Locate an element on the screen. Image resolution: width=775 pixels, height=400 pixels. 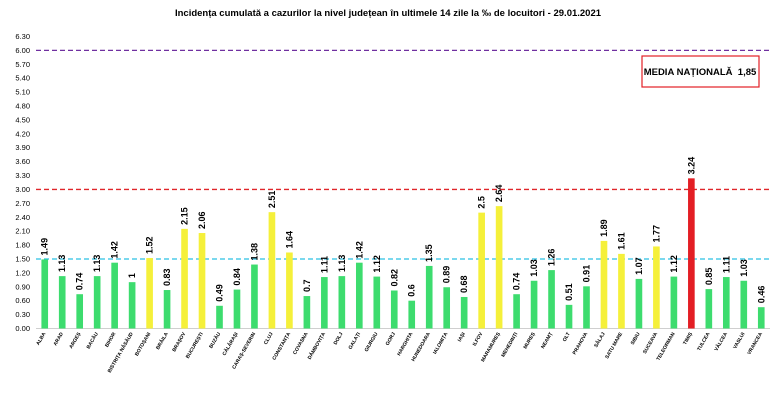
y-tick-label: 1.20 is located at coordinates (22, 272).